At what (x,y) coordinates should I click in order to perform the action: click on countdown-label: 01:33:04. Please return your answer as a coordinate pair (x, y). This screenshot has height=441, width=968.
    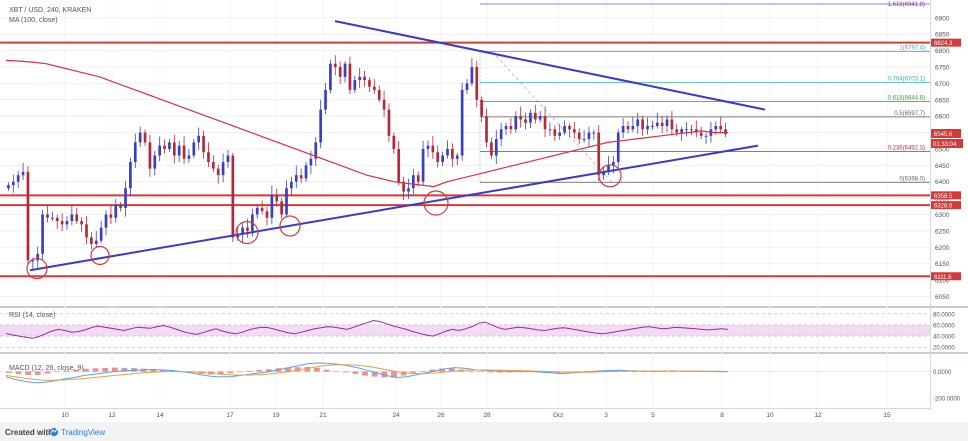
    Looking at the image, I should click on (945, 145).